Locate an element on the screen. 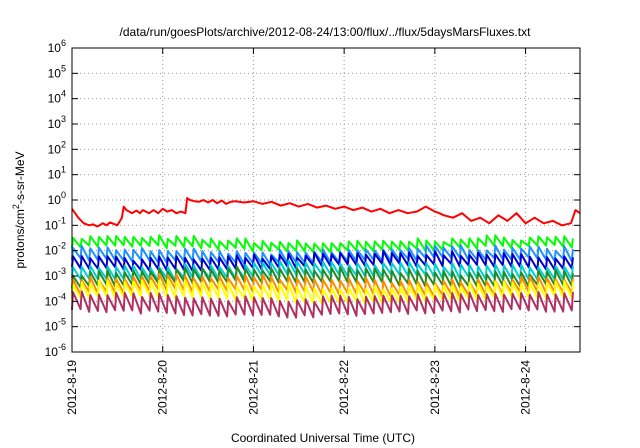 The width and height of the screenshot is (640, 448). x-tick-label: 2012-8-20 is located at coordinates (163, 387).